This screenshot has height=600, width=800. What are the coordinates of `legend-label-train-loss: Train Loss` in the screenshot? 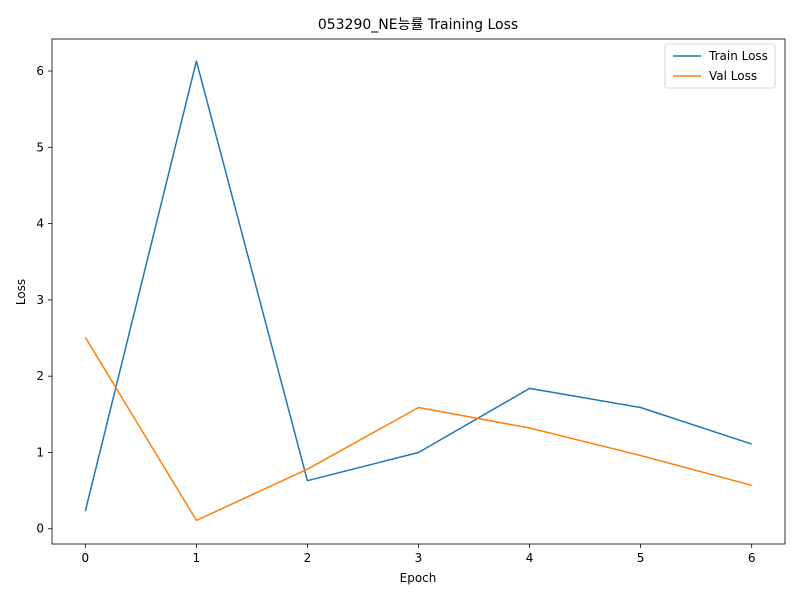 It's located at (738, 56).